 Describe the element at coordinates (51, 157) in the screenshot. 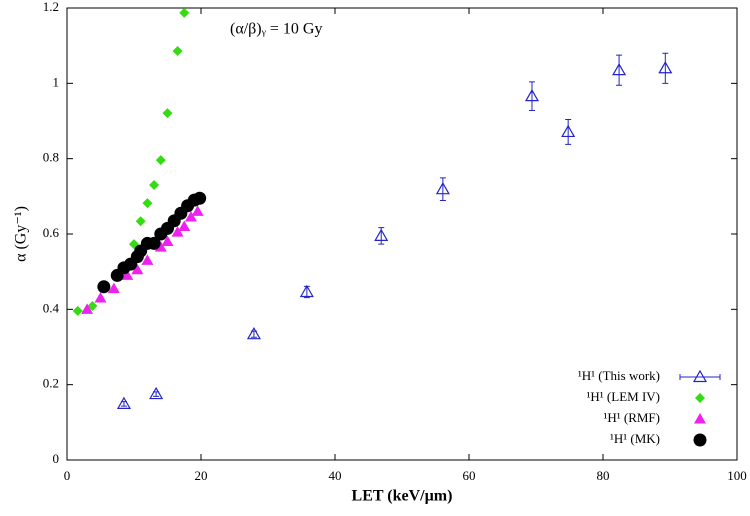

I see `y-tick-label: 0.8` at that location.